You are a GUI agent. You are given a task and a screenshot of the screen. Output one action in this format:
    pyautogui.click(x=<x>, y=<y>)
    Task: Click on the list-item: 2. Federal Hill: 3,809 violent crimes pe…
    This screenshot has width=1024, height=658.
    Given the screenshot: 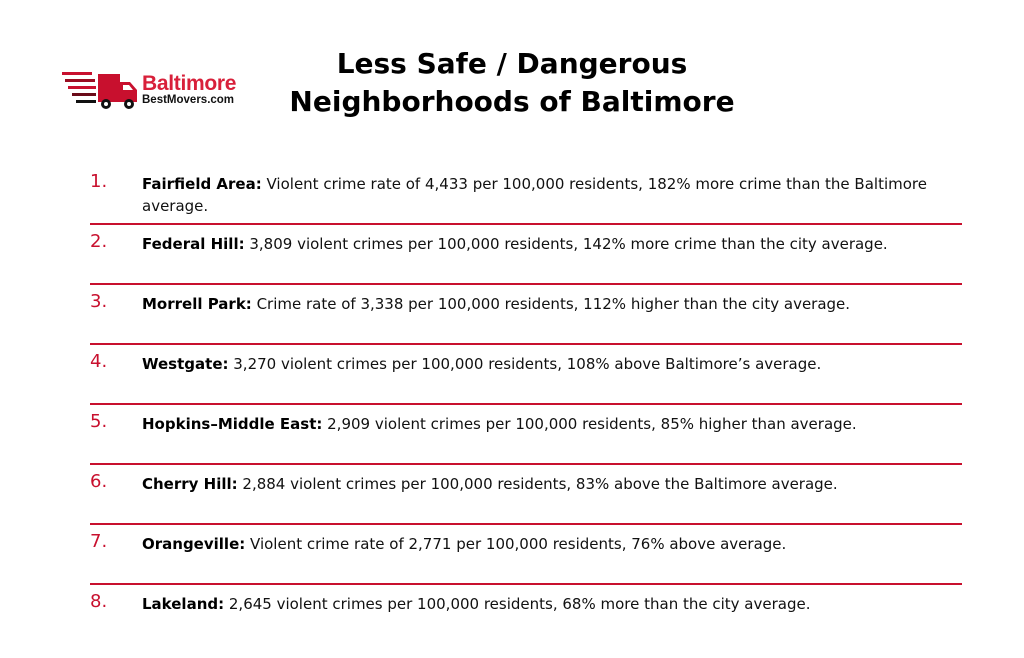 What is the action you would take?
    pyautogui.click(x=526, y=255)
    